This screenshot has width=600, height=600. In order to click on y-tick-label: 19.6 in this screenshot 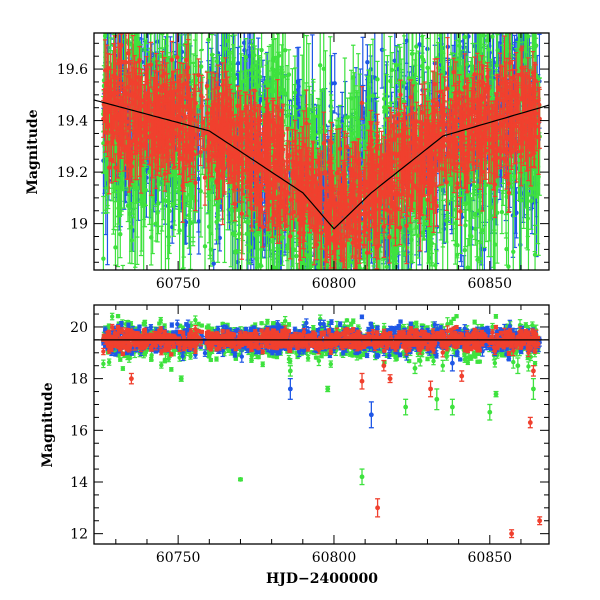, I will do `click(72, 70)`.